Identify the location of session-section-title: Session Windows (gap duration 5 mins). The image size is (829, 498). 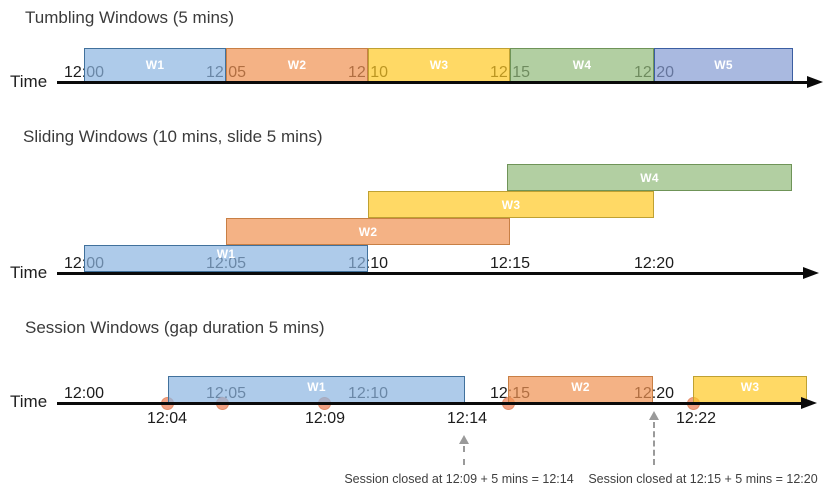
(175, 327).